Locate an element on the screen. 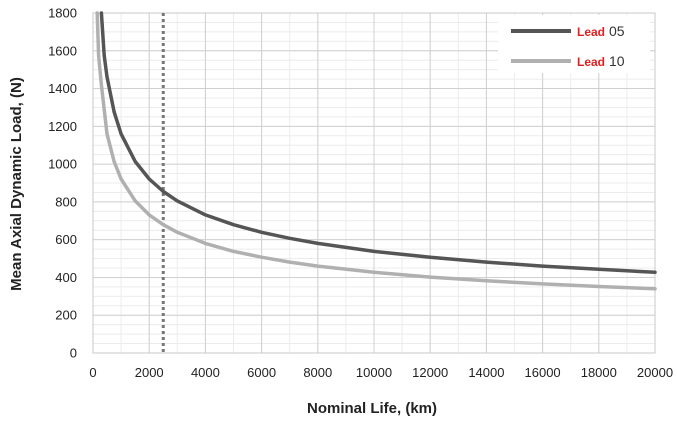 The width and height of the screenshot is (677, 423). x-tick-label: 12000 is located at coordinates (430, 372).